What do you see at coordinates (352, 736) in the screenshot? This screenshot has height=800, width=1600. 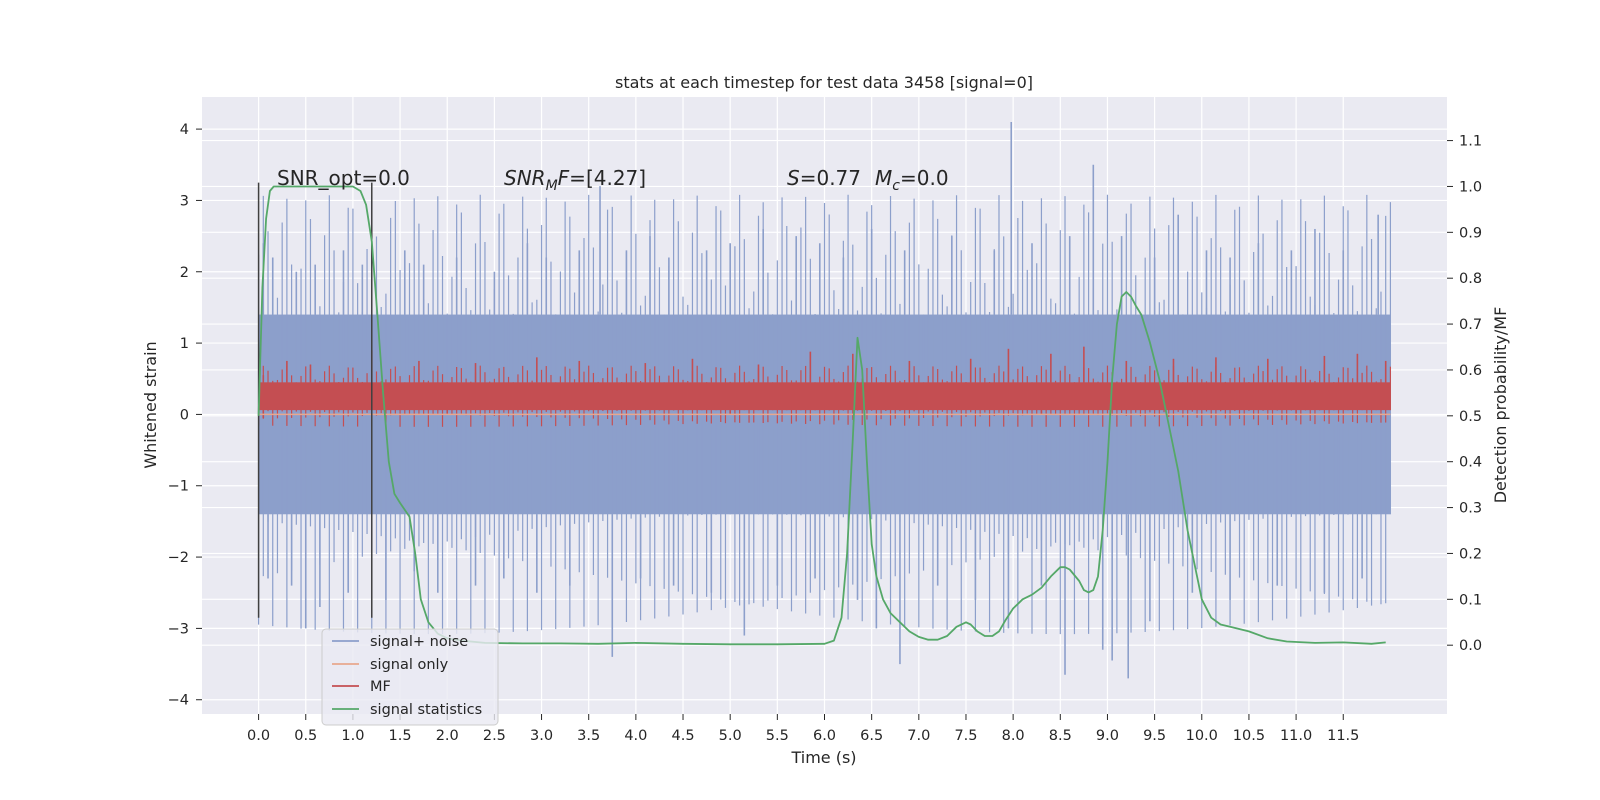 I see `x-tick-label-2: 1.0` at bounding box center [352, 736].